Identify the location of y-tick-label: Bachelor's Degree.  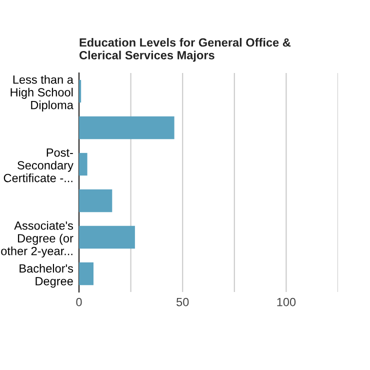
(47, 276).